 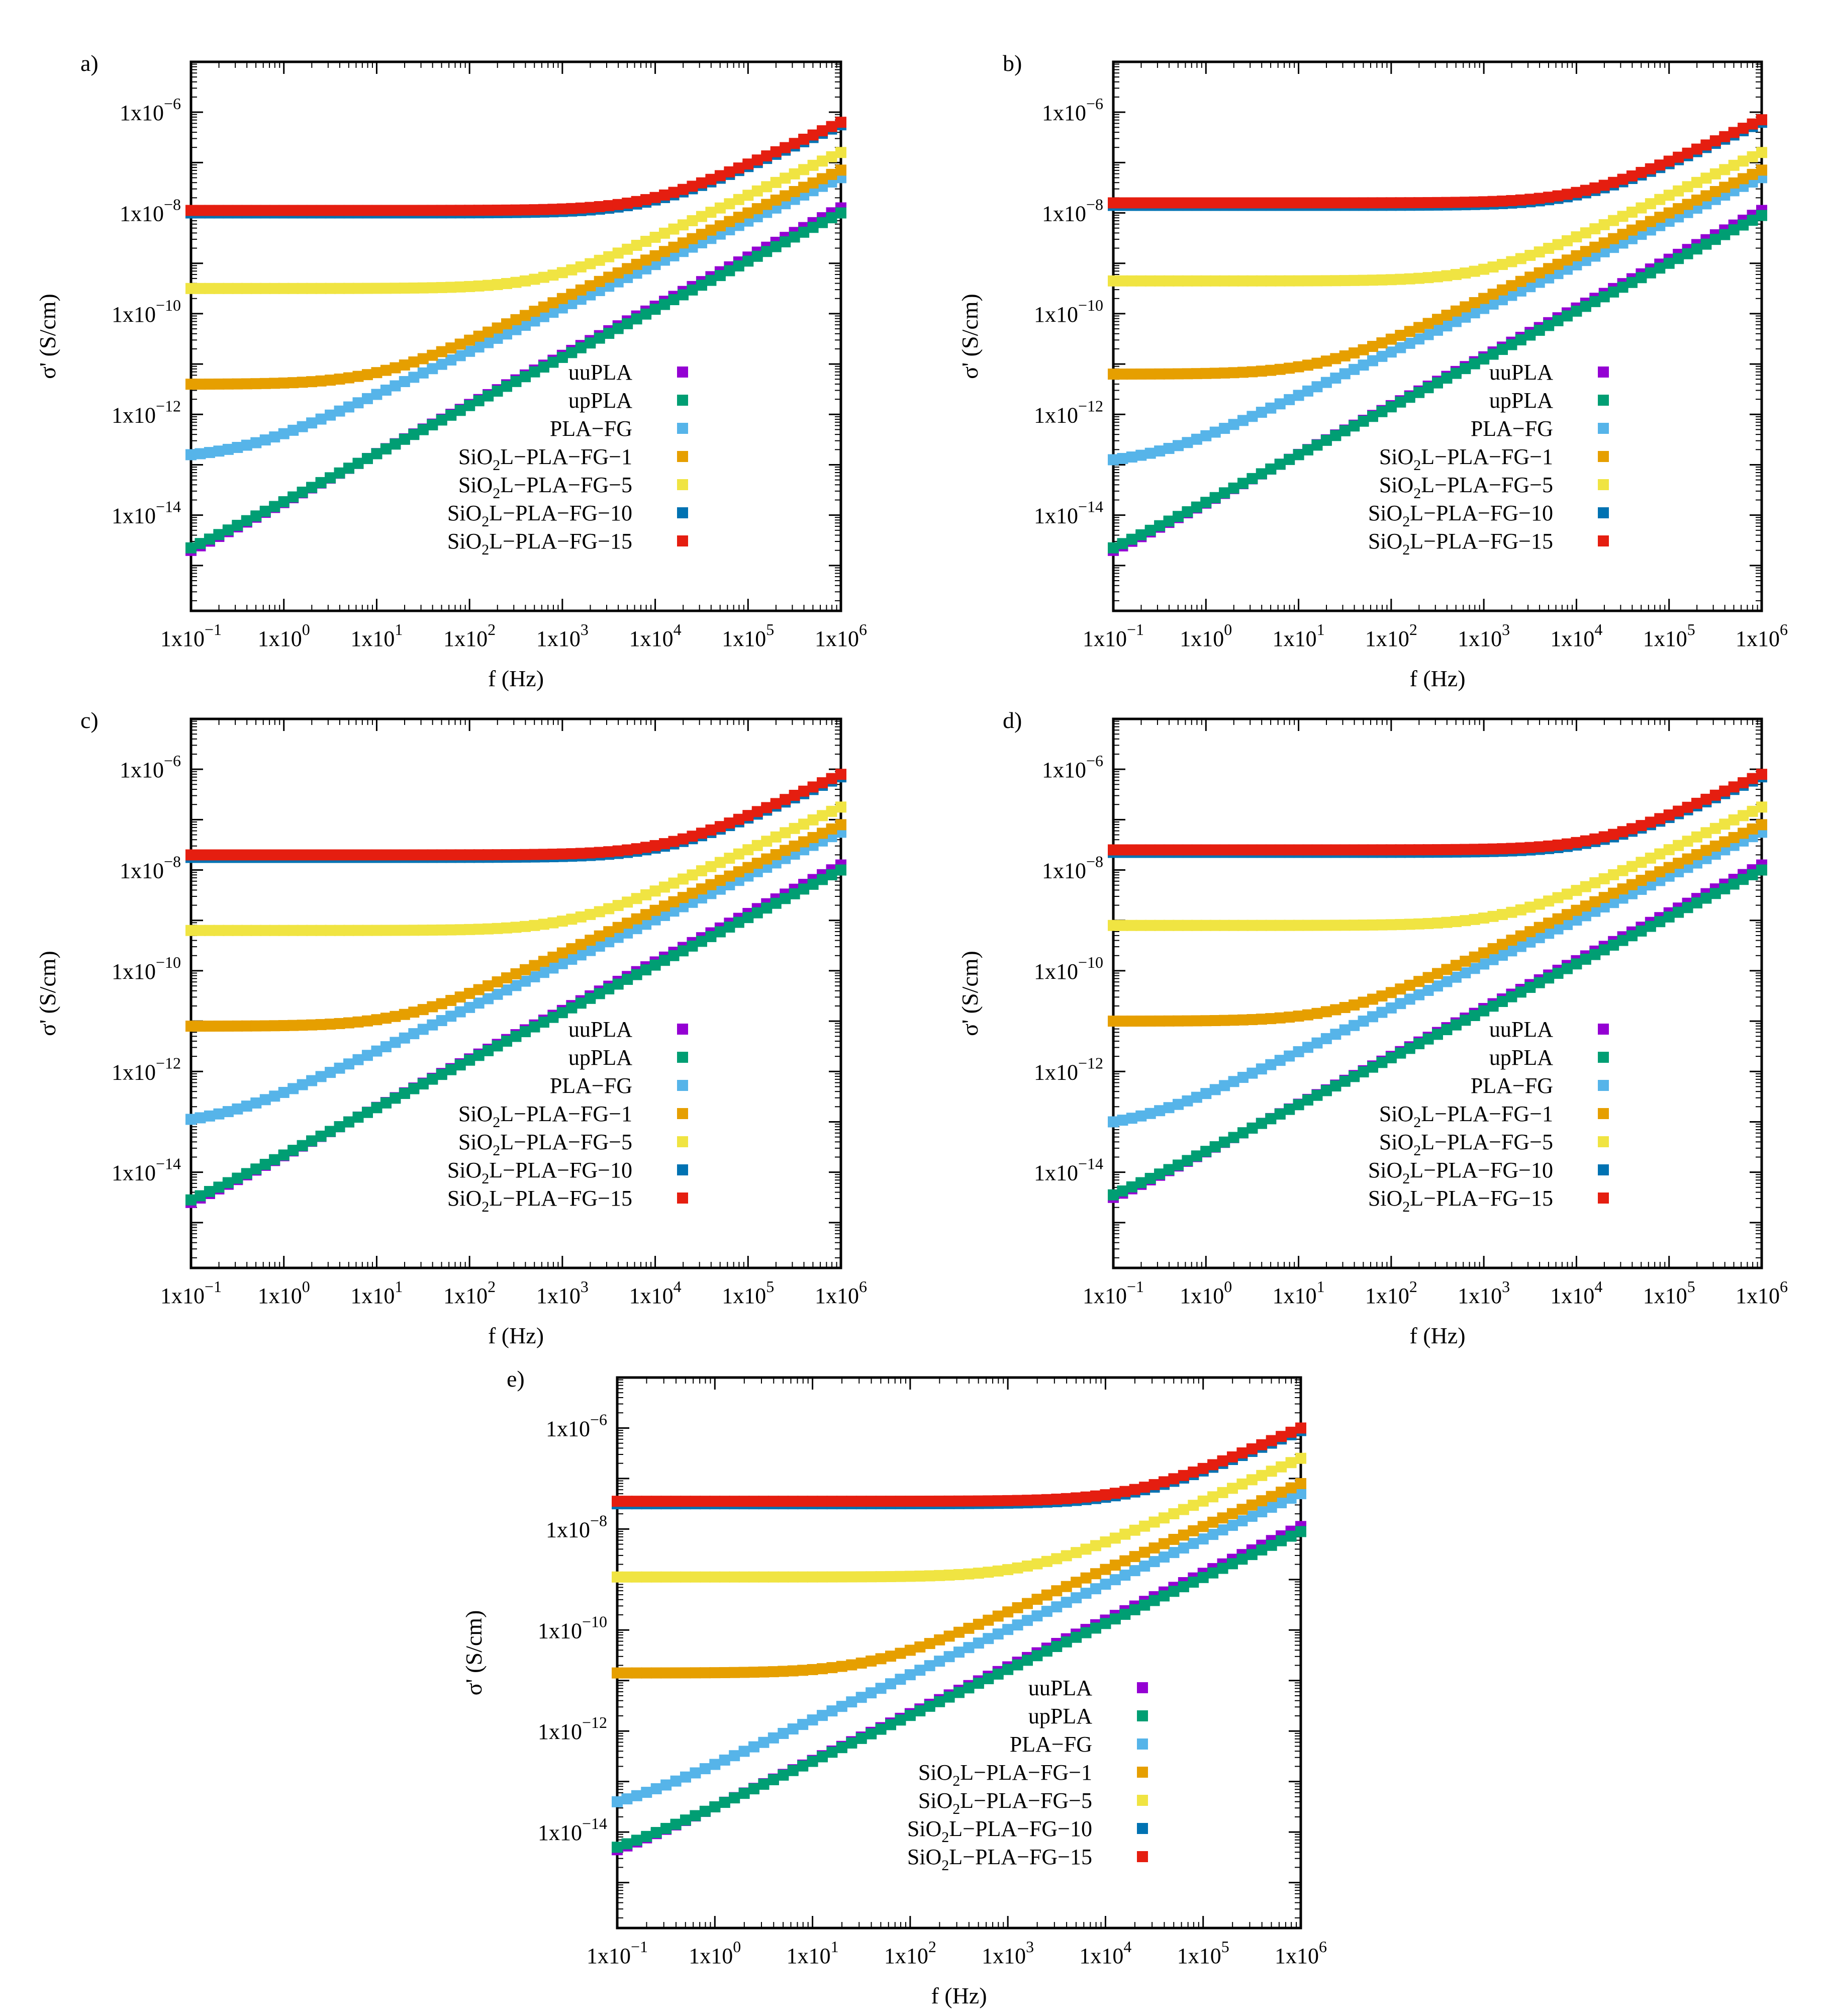 I want to click on y-tick-label-base: 1x10, so click(x=1056, y=1173).